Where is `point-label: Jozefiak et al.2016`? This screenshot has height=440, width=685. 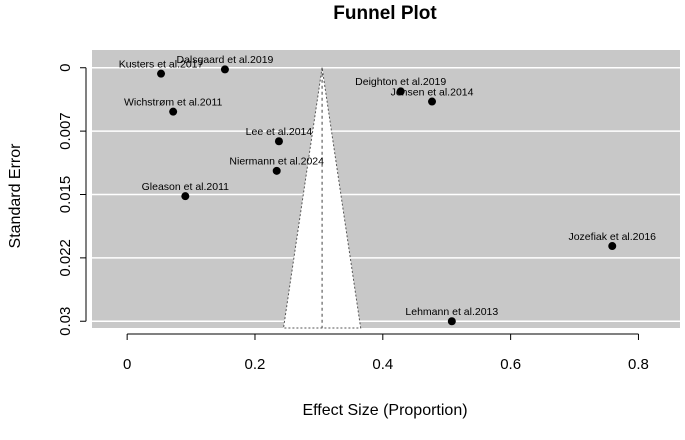
point-label: Jozefiak et al.2016 is located at coordinates (612, 237).